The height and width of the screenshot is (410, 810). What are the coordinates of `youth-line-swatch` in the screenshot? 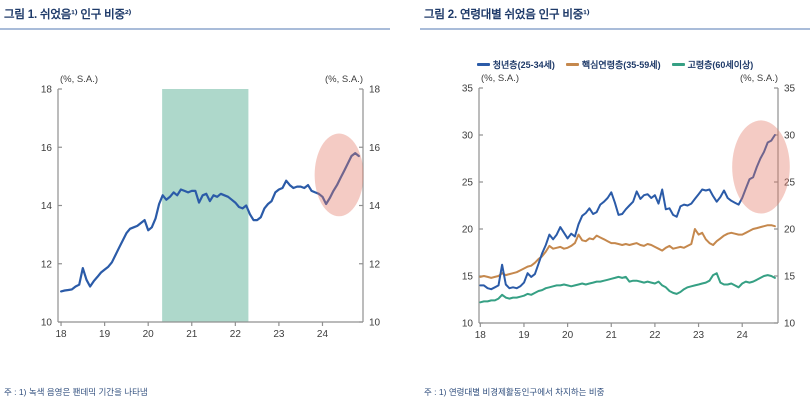 It's located at (483, 64).